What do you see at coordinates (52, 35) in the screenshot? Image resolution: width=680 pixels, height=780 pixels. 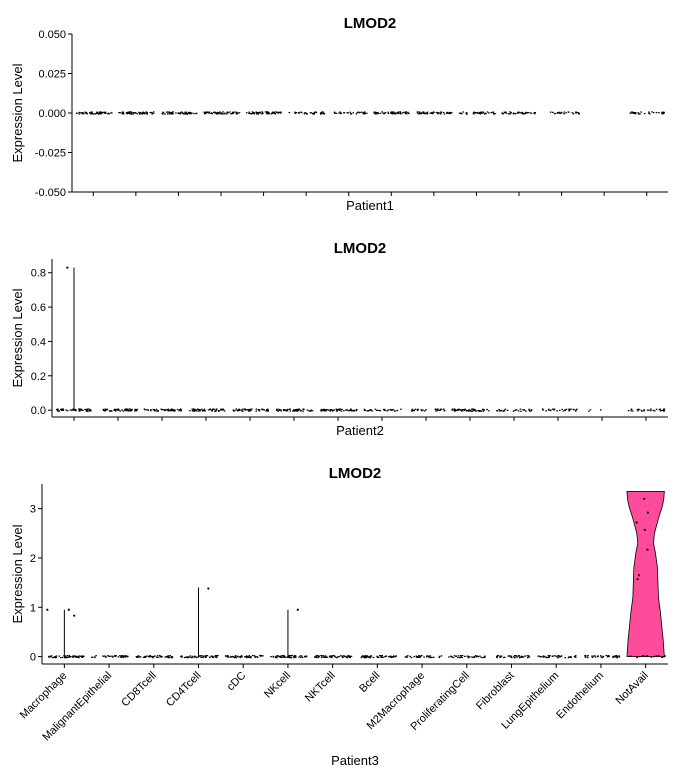 I see `y-tick-label: 0.050` at bounding box center [52, 35].